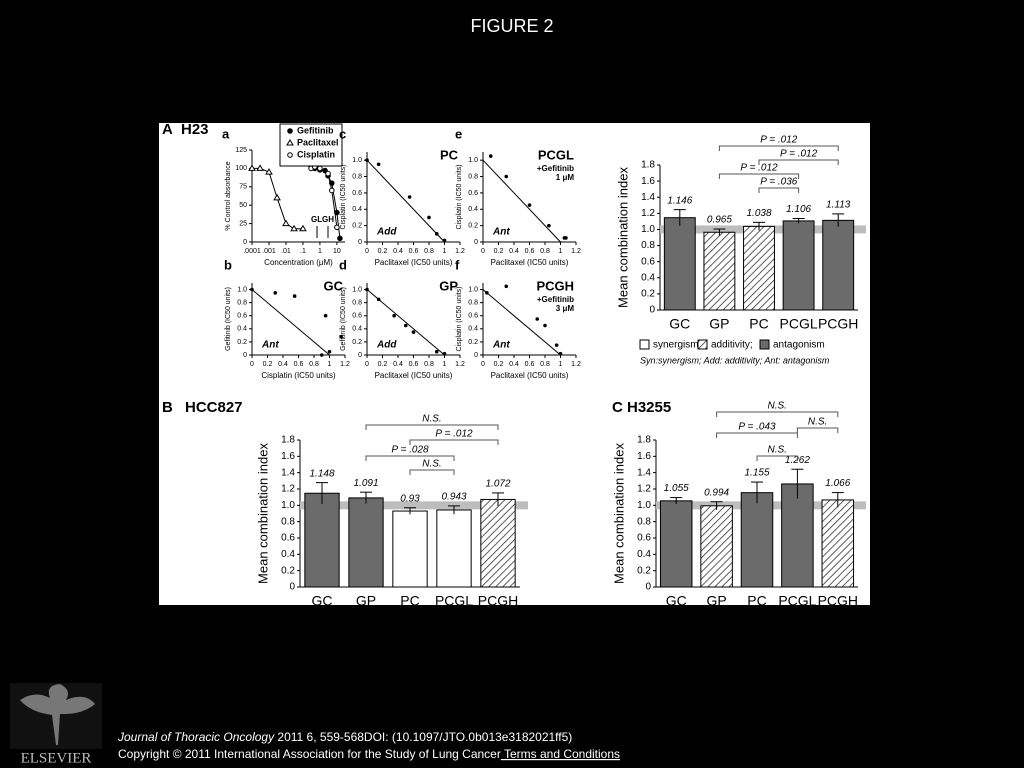 Image resolution: width=1024 pixels, height=768 pixels. I want to click on terms-link: Terms and Conditions, so click(560, 754).